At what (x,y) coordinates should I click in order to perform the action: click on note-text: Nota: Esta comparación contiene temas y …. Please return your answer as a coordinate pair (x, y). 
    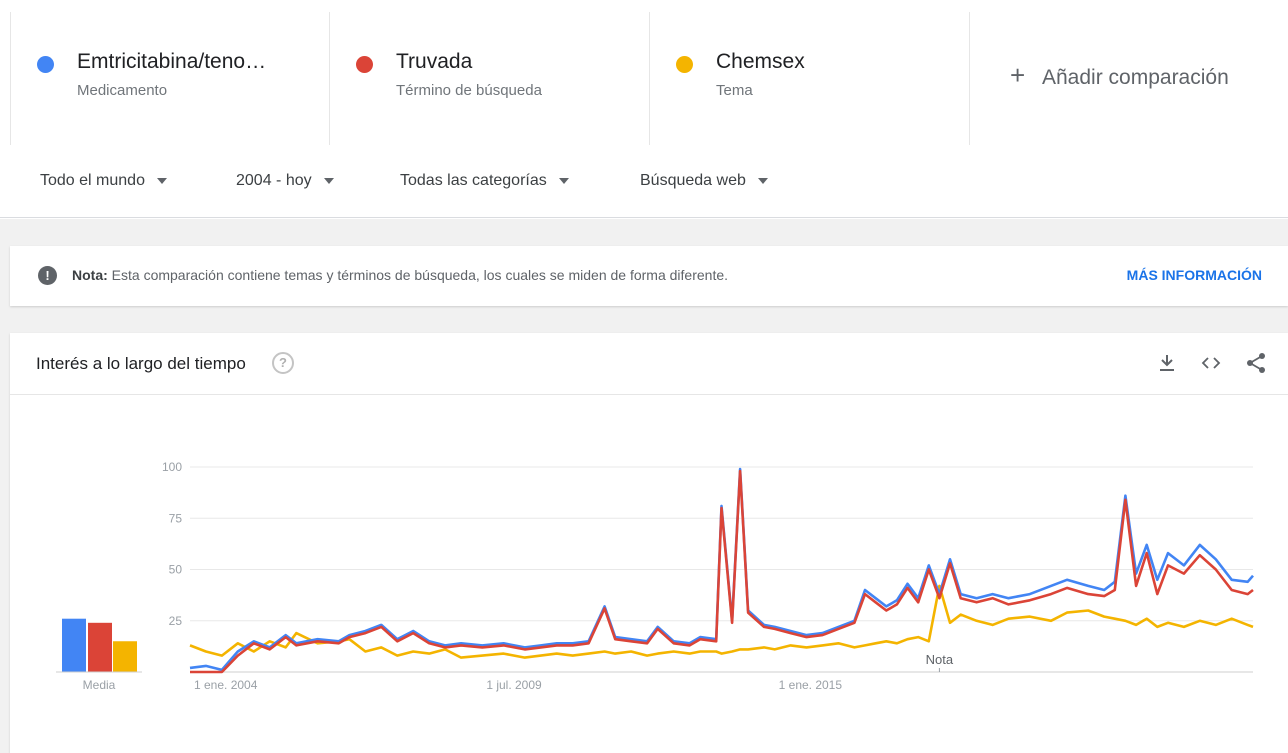
    Looking at the image, I should click on (400, 275).